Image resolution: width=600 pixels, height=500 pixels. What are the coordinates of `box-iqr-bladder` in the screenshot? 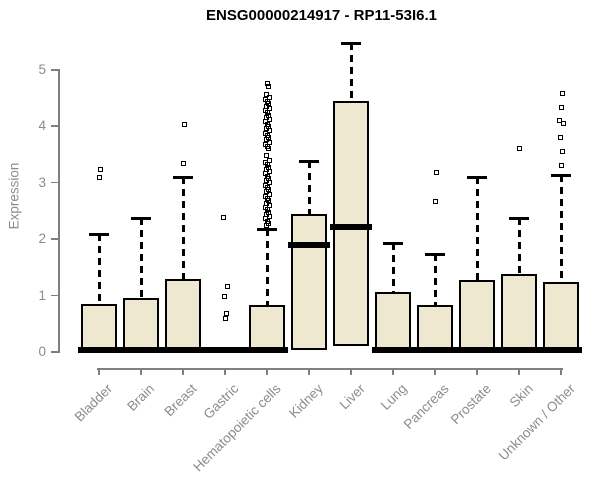 It's located at (99, 328).